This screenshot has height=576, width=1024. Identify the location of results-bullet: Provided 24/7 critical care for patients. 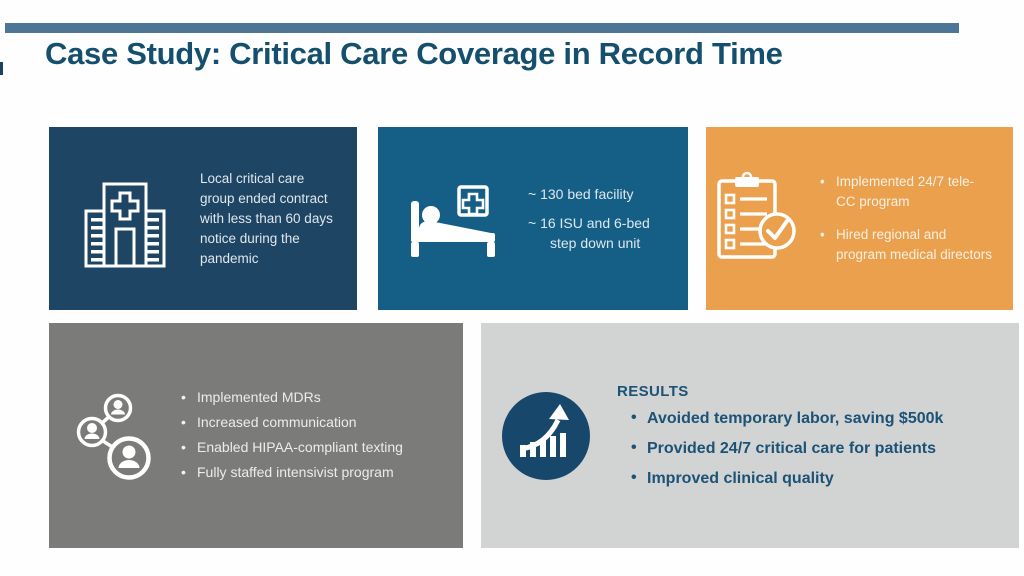
(787, 448).